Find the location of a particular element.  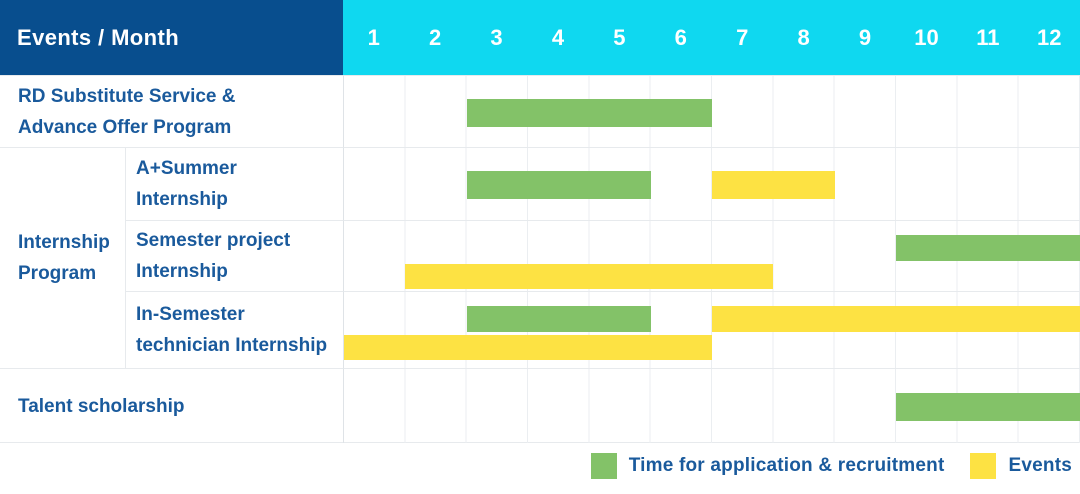

events-month-header-cell: Events / Month is located at coordinates (171, 37).